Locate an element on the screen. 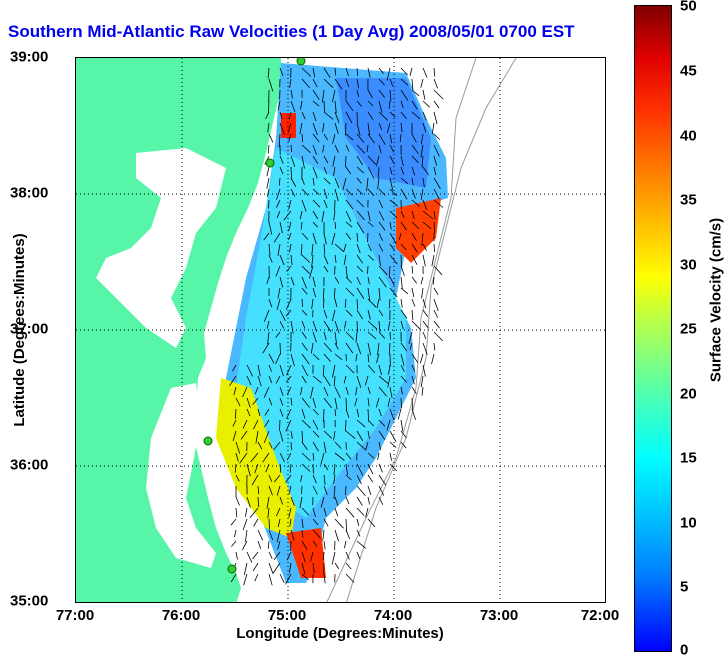 Image resolution: width=724 pixels, height=659 pixels. y-tick-label: 35:00 is located at coordinates (29, 601).